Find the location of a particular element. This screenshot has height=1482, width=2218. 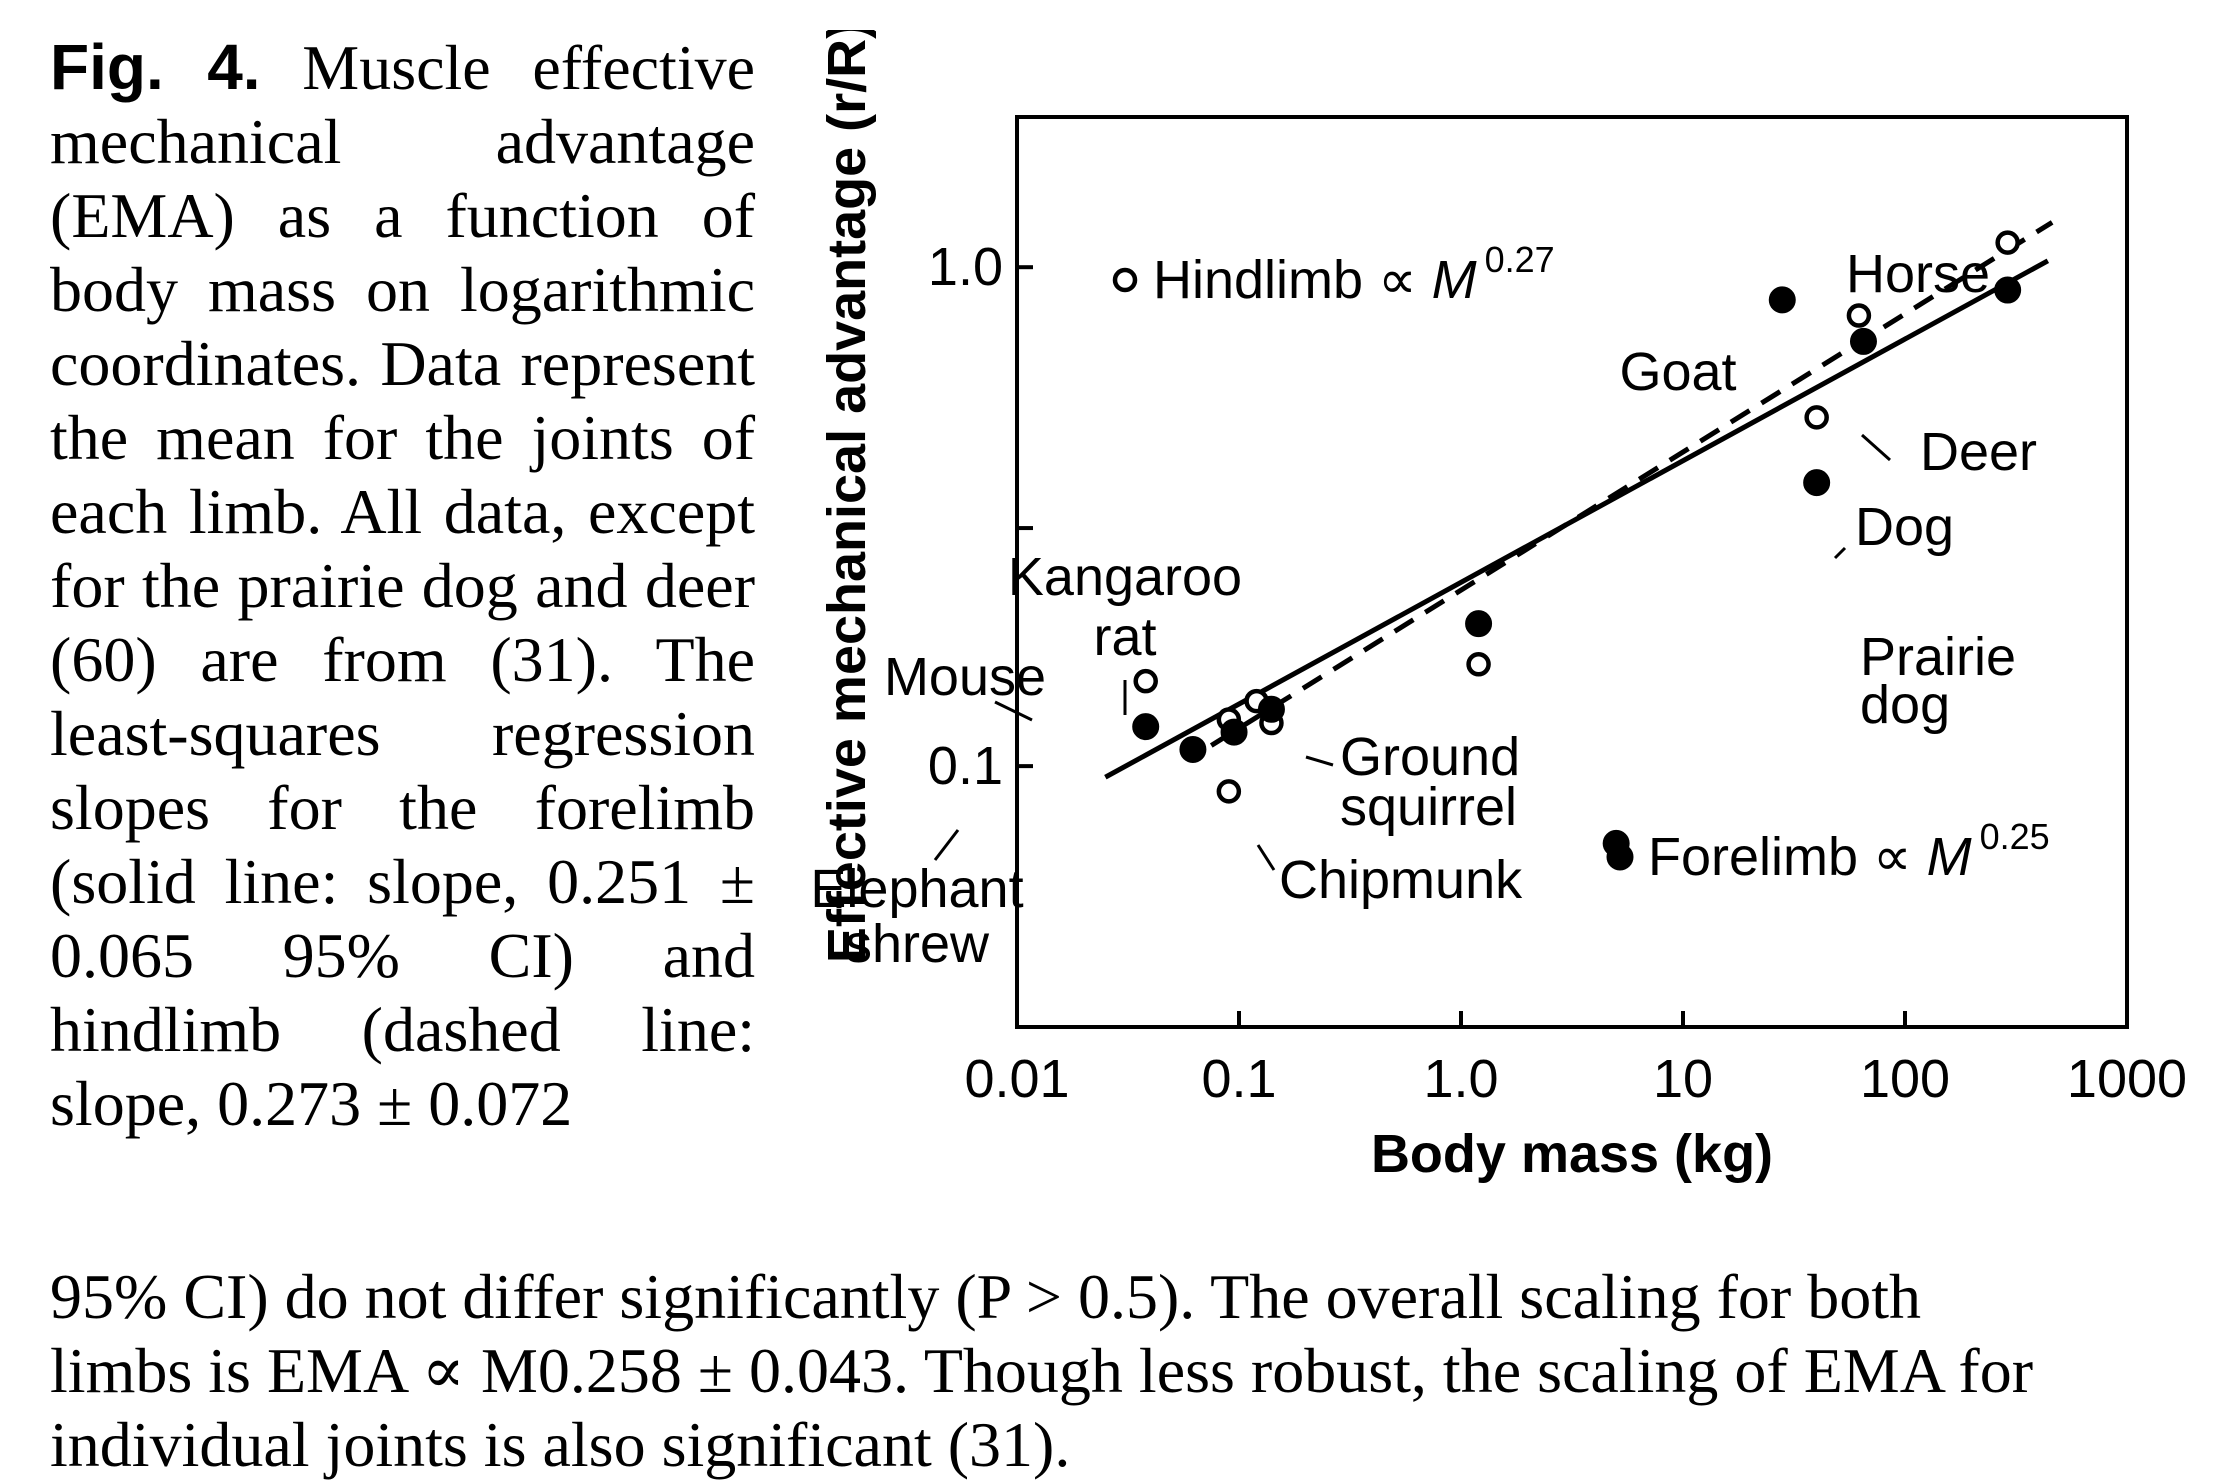

x-tick-label: 100 is located at coordinates (1905, 1079).